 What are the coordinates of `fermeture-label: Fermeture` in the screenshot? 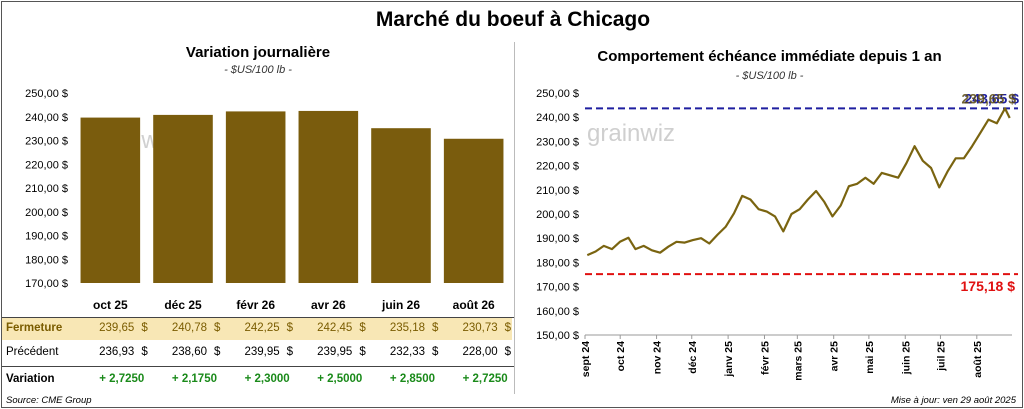 It's located at (34, 328).